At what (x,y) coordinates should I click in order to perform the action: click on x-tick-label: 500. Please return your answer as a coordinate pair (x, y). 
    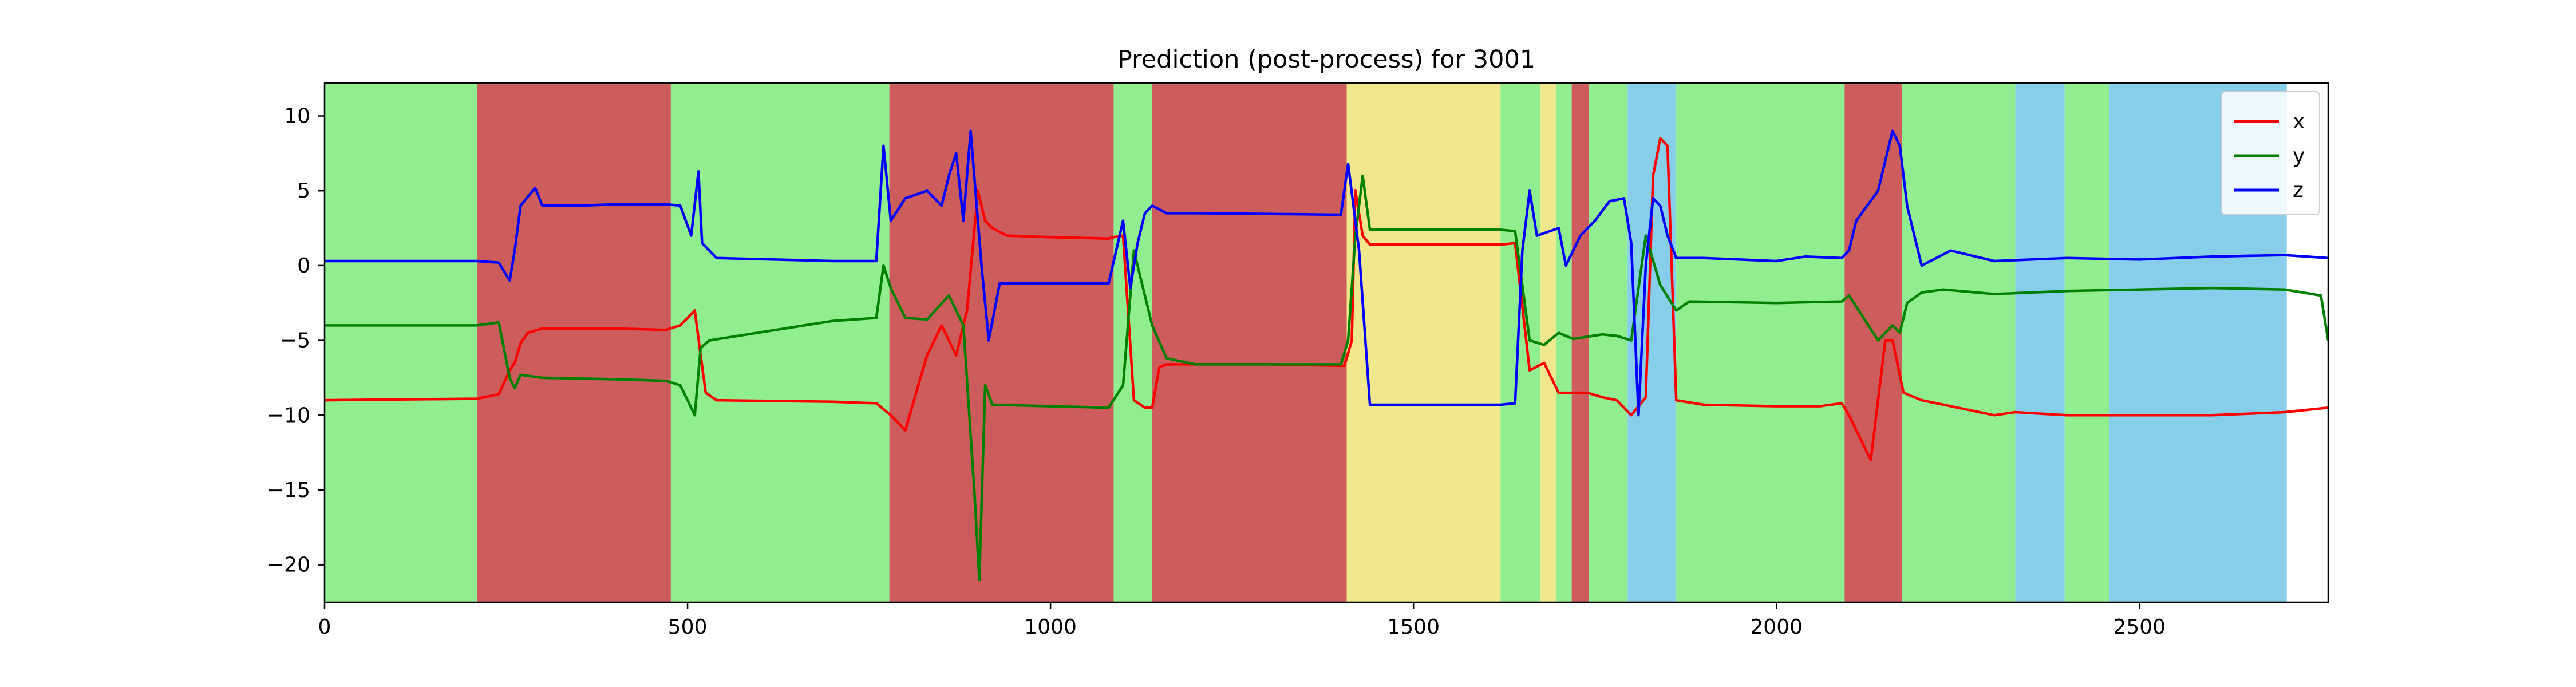
    Looking at the image, I should click on (688, 627).